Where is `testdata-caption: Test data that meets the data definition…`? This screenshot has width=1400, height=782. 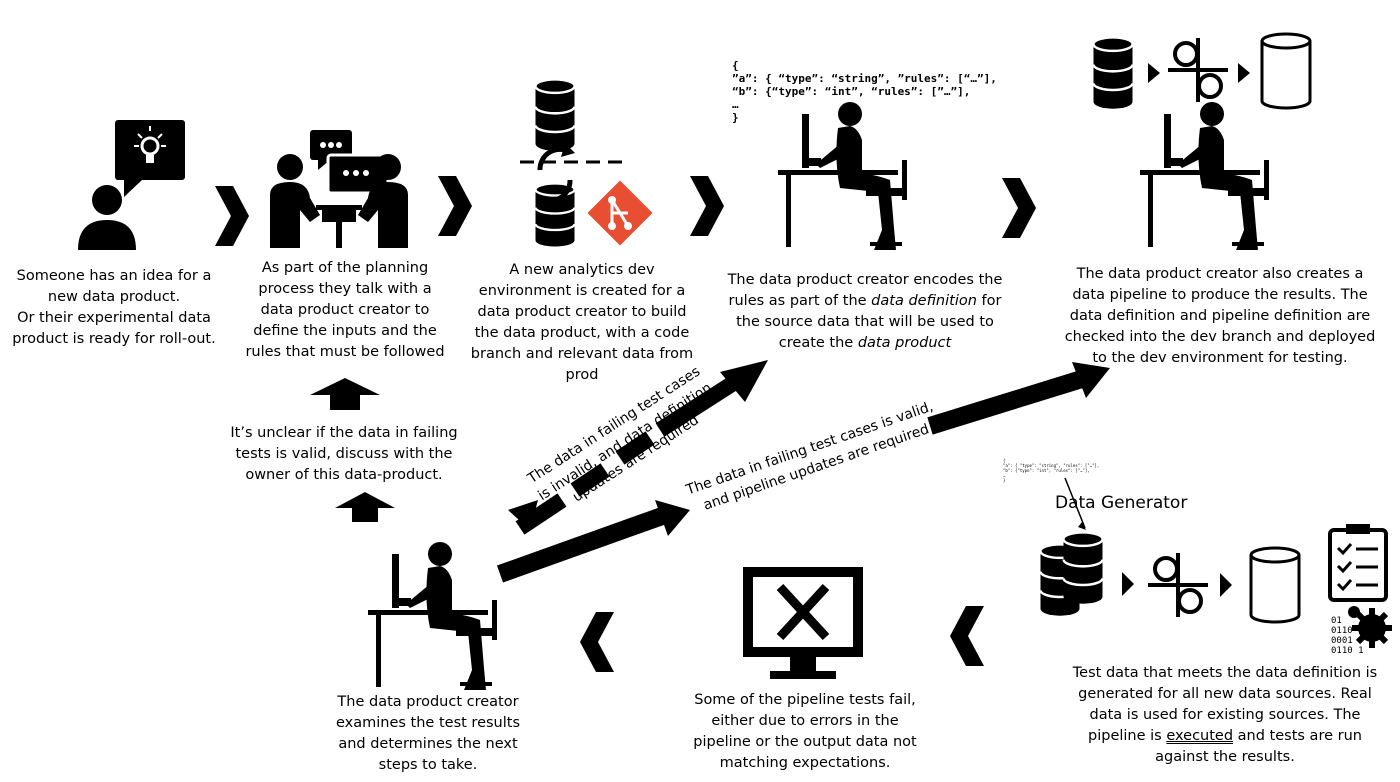 testdata-caption: Test data that meets the data definition… is located at coordinates (1225, 715).